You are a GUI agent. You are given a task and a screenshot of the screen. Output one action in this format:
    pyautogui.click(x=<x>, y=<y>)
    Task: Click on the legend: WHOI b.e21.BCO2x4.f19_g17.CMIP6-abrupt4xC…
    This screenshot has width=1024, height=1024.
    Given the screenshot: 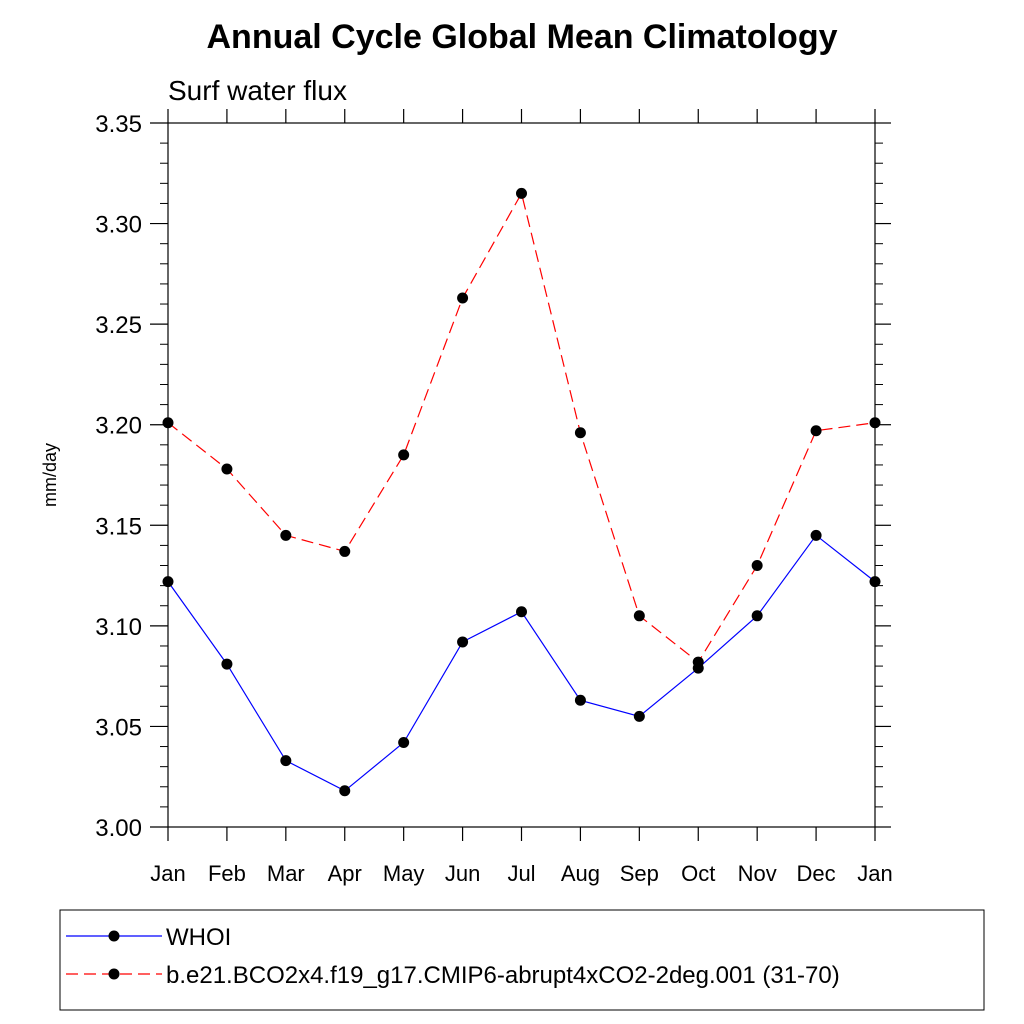 What is the action you would take?
    pyautogui.click(x=522, y=960)
    